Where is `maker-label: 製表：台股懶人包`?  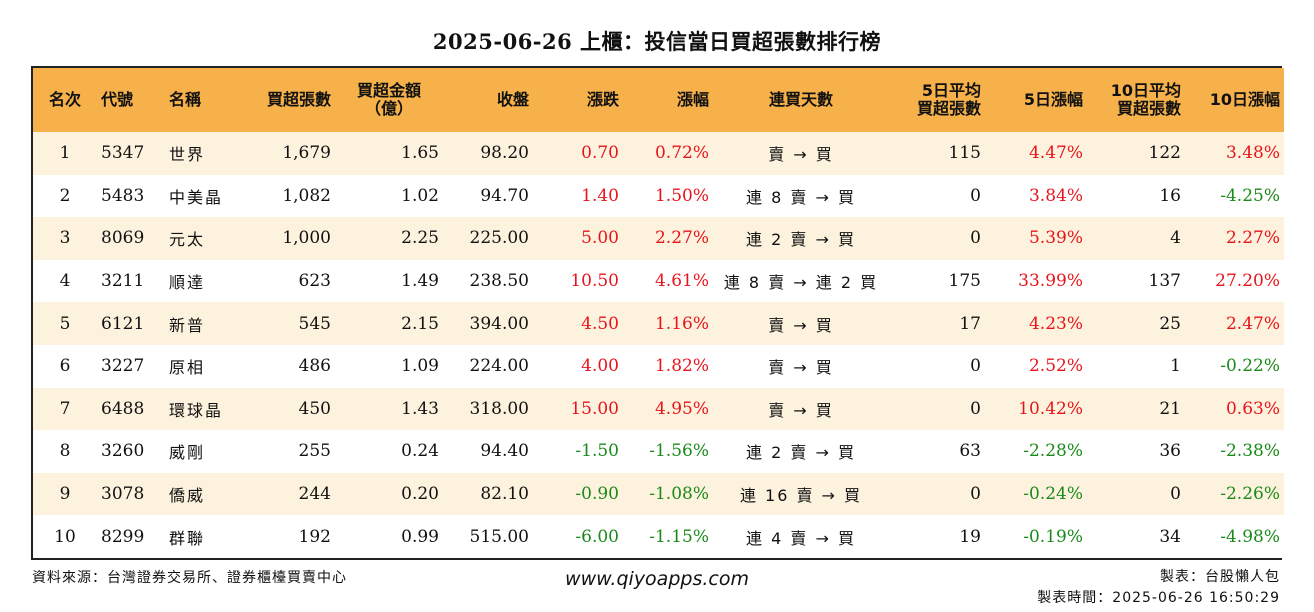
maker-label: 製表：台股懶人包 is located at coordinates (1220, 577).